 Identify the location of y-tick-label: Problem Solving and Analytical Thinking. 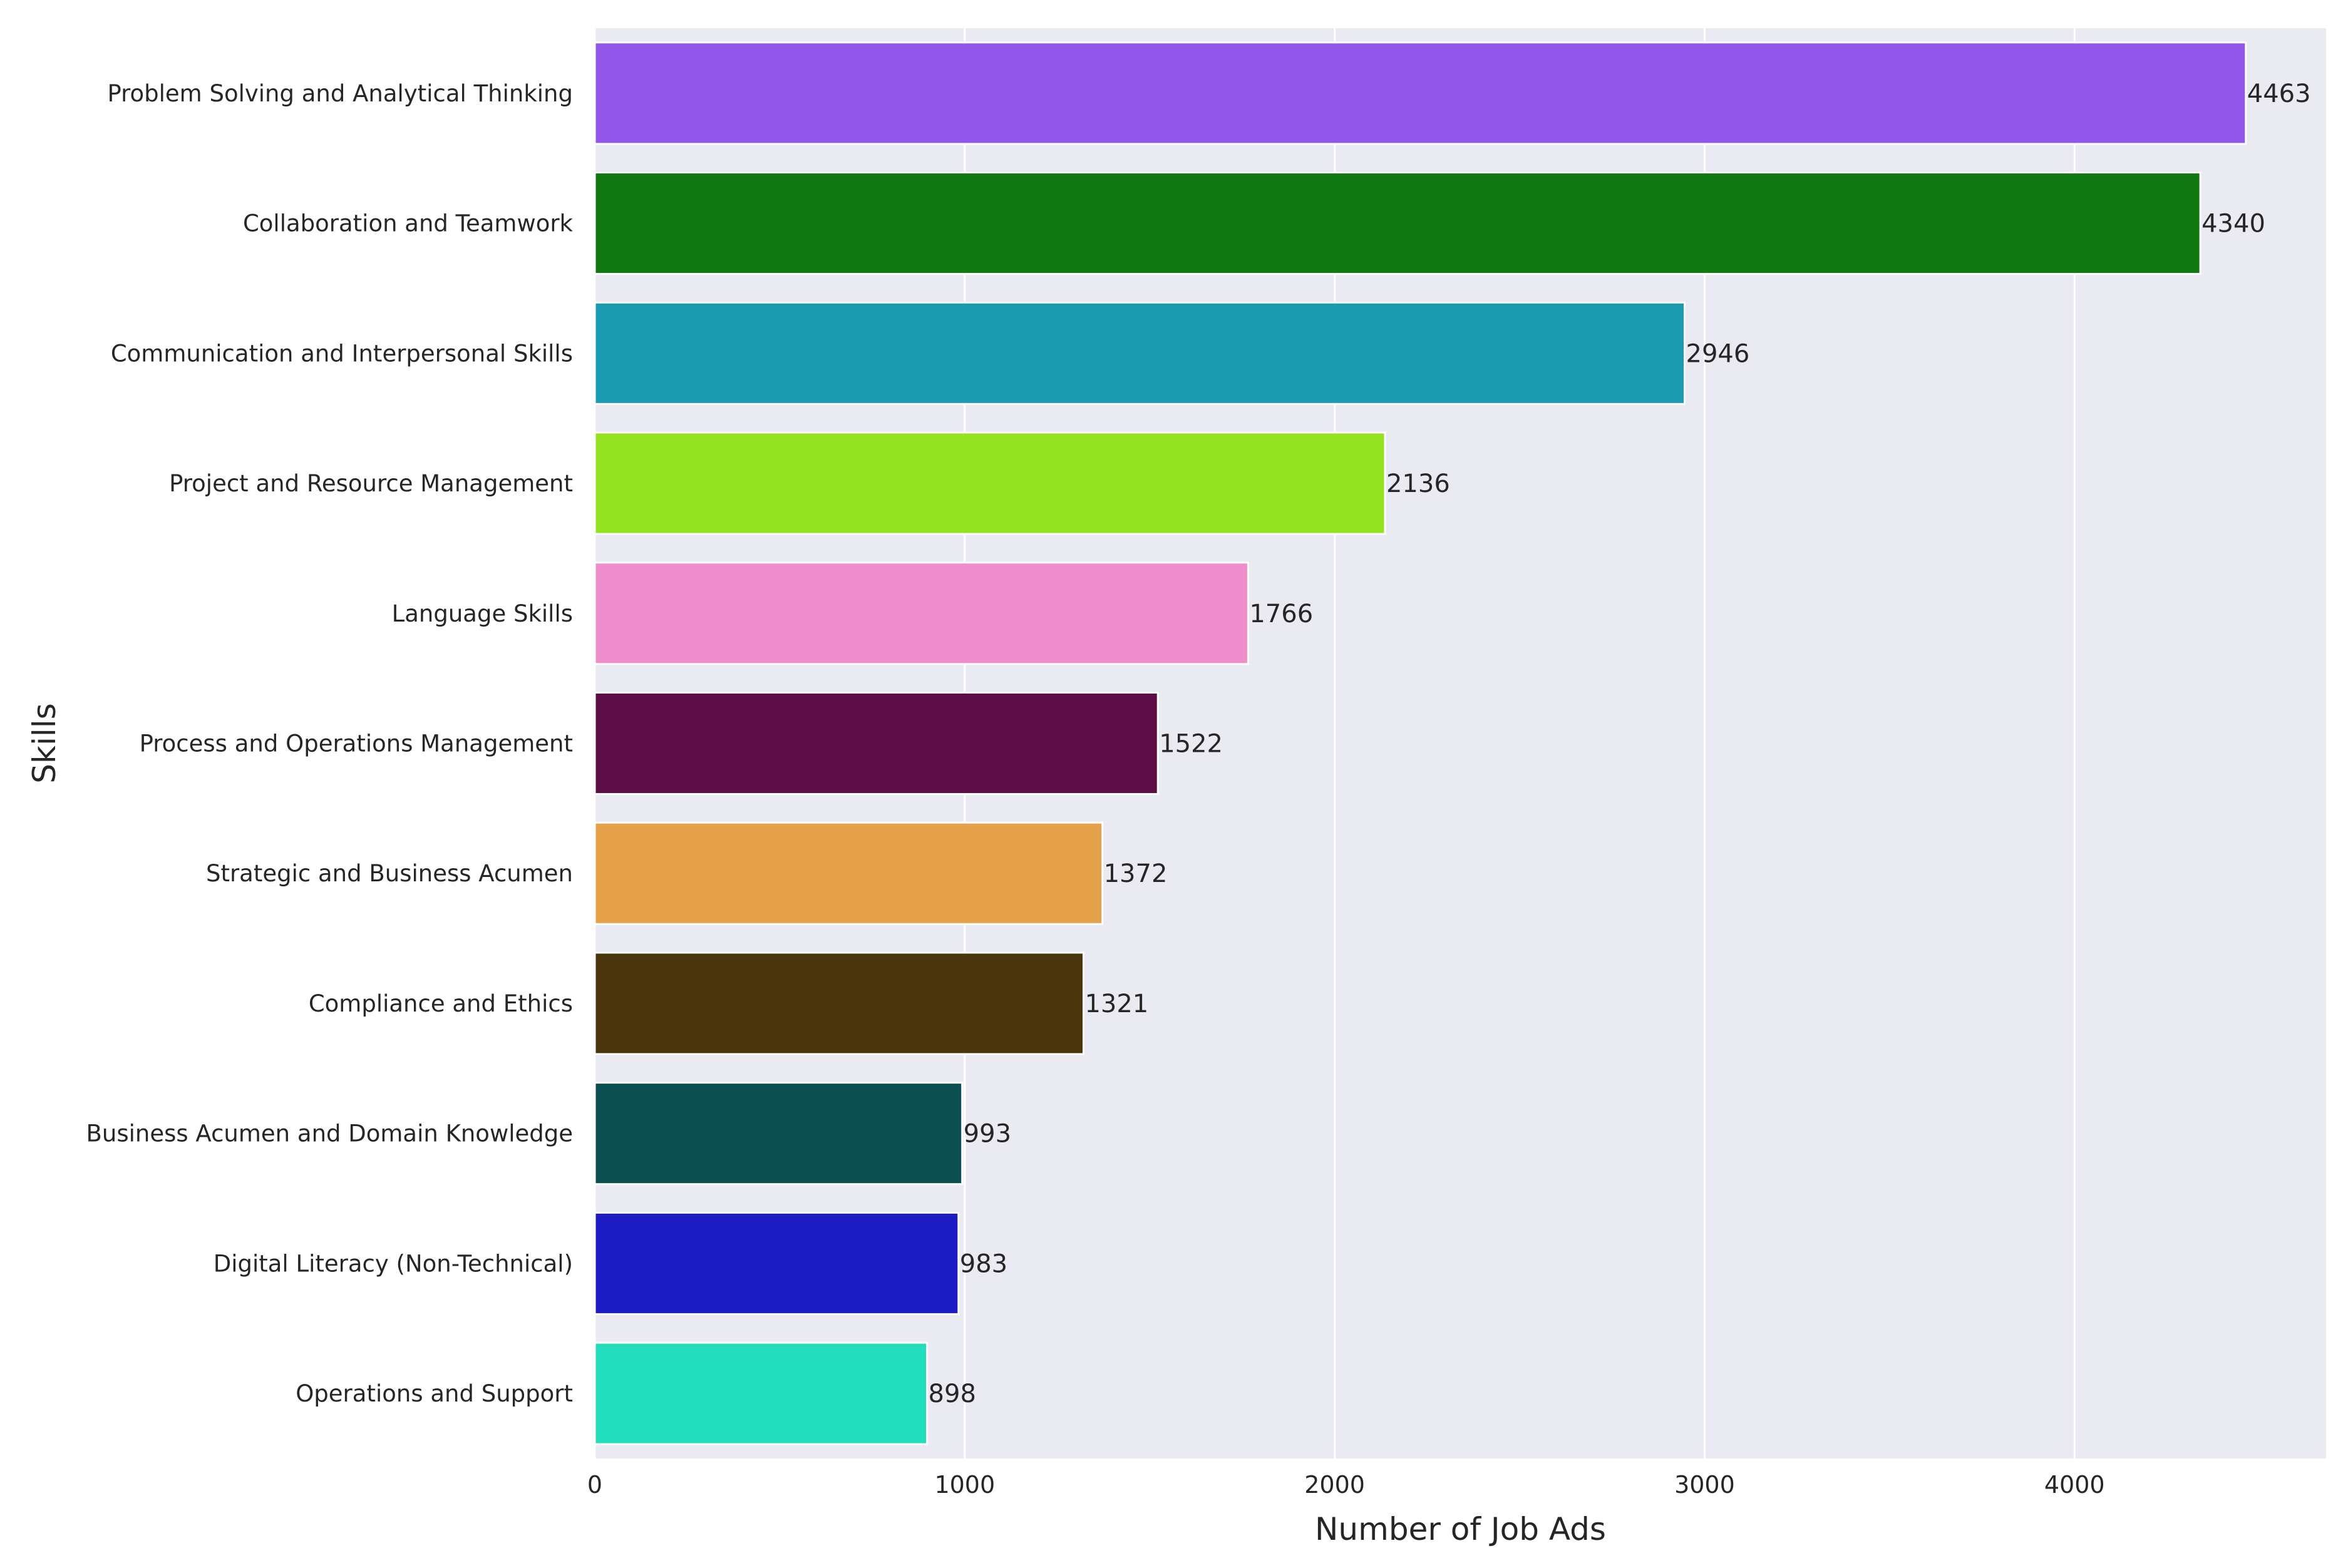
(340, 93).